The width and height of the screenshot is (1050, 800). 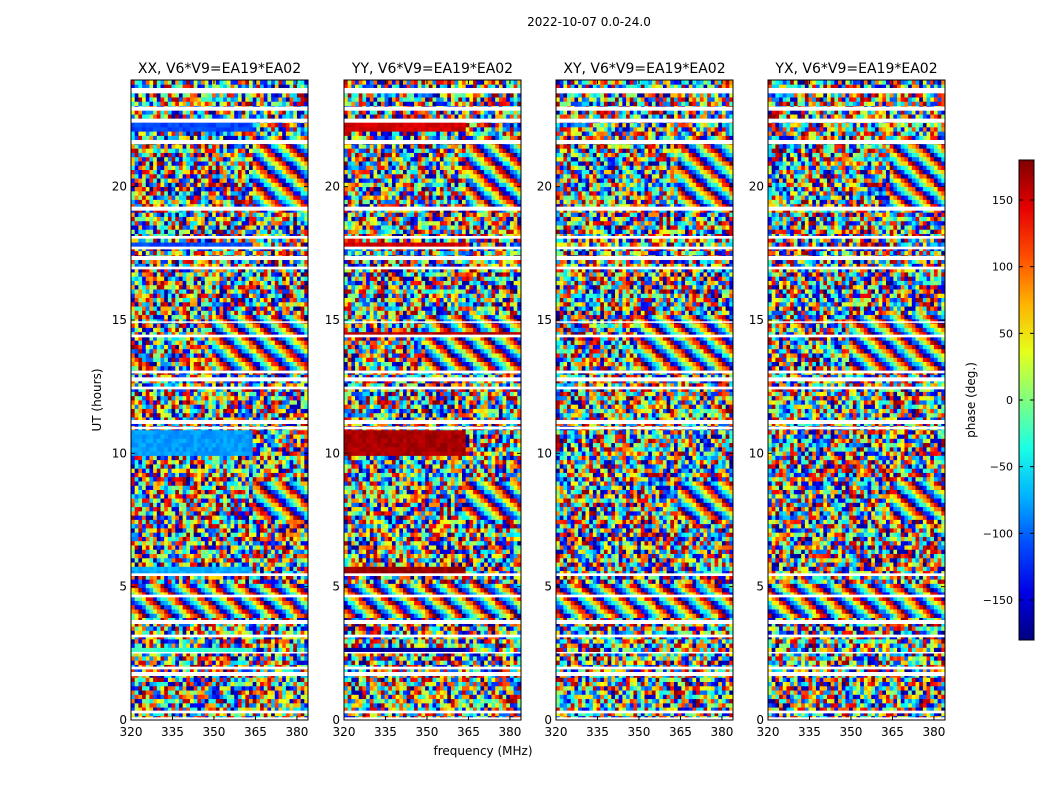 What do you see at coordinates (998, 533) in the screenshot?
I see `colorbar-tick-label: −100` at bounding box center [998, 533].